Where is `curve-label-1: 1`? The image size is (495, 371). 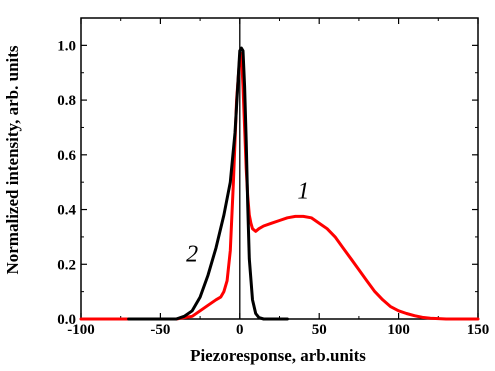 curve-label-1: 1 is located at coordinates (303, 192).